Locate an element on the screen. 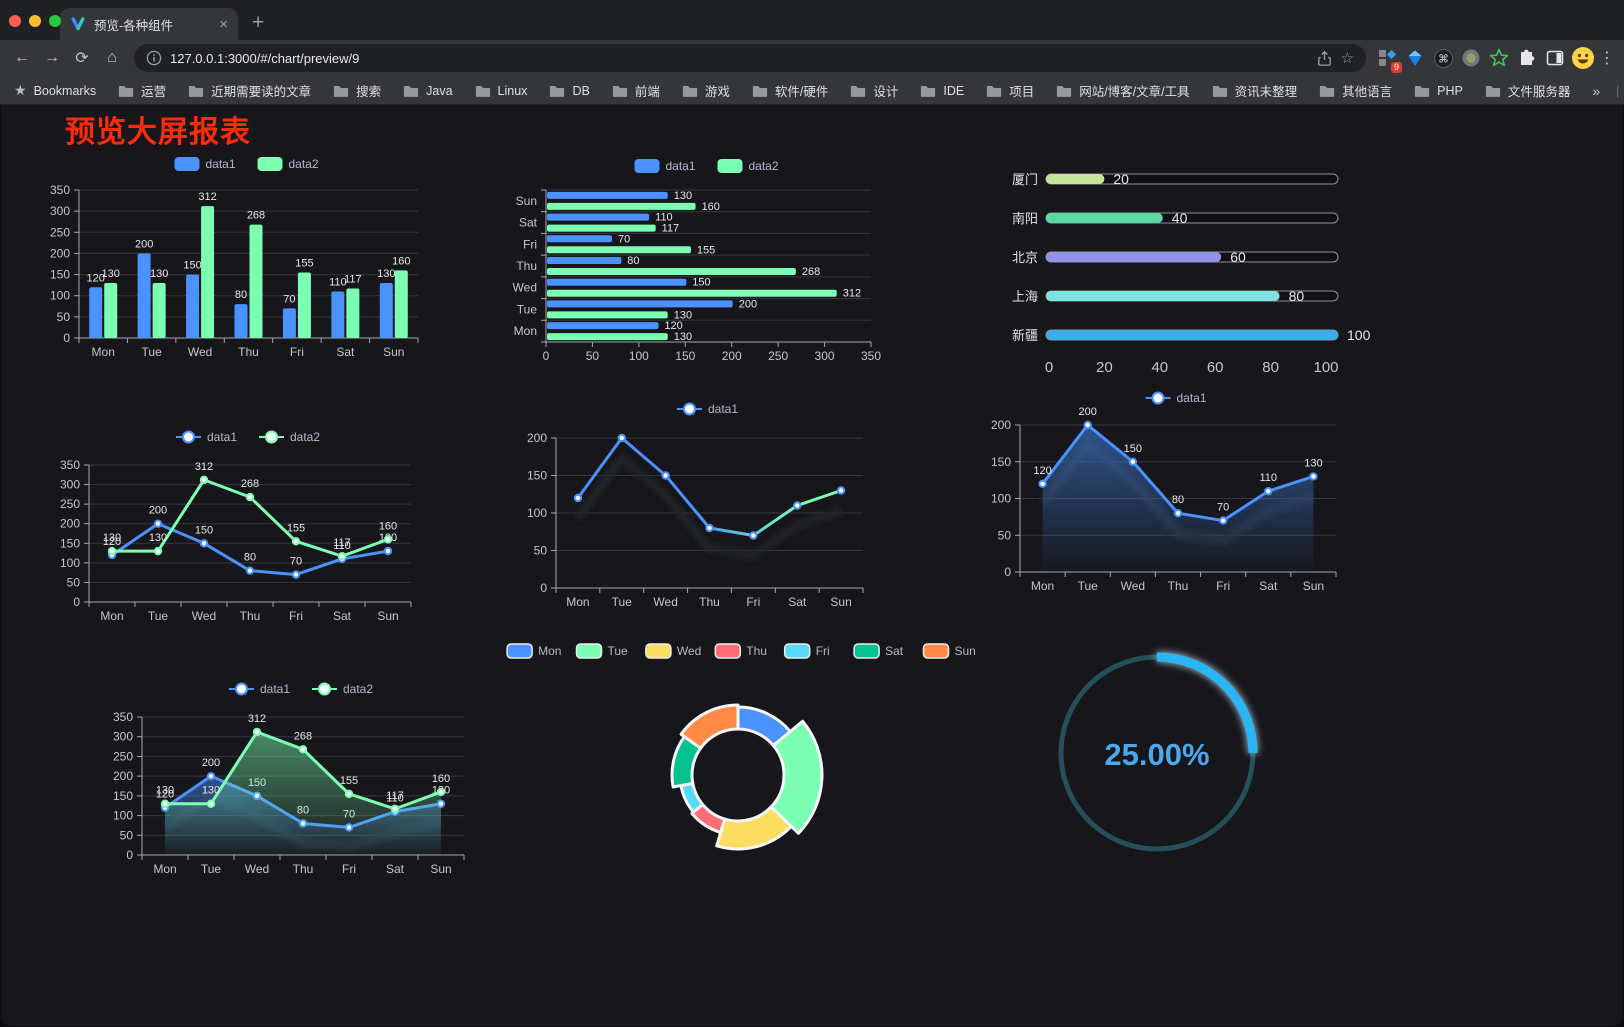 The image size is (1624, 1027). bookmark-folder: 运营 is located at coordinates (142, 90).